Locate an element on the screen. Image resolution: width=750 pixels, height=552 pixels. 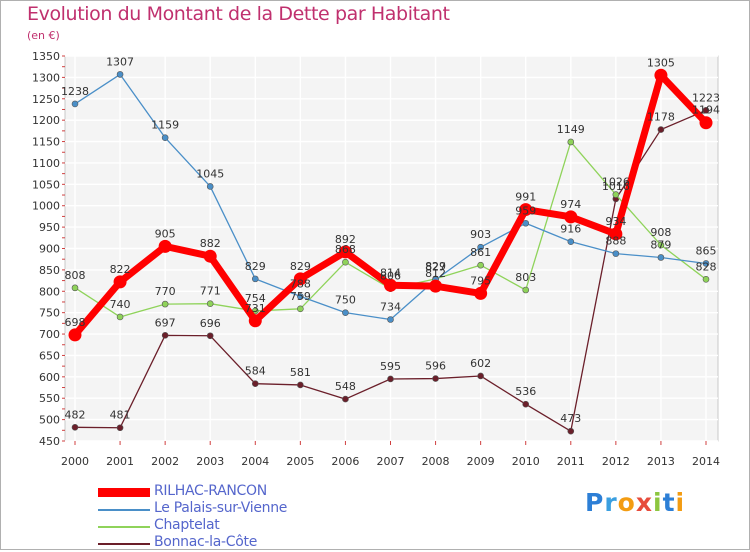
data-label: 548 is located at coordinates (345, 386).